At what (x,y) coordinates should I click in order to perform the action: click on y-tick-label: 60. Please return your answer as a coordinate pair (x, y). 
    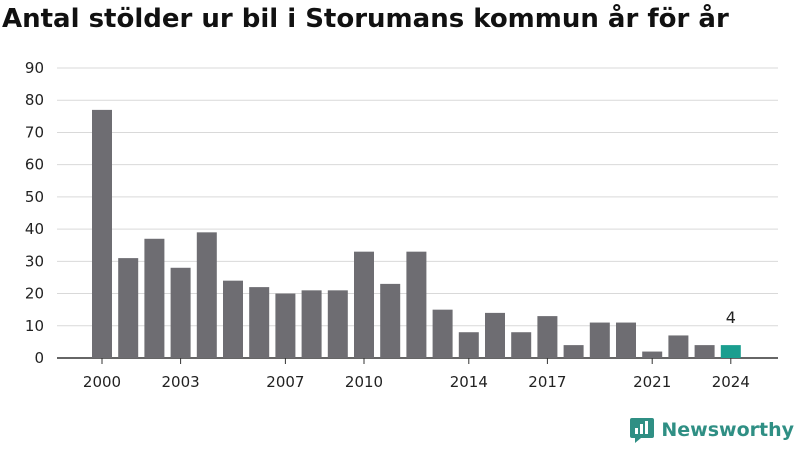
    Looking at the image, I should click on (34, 165).